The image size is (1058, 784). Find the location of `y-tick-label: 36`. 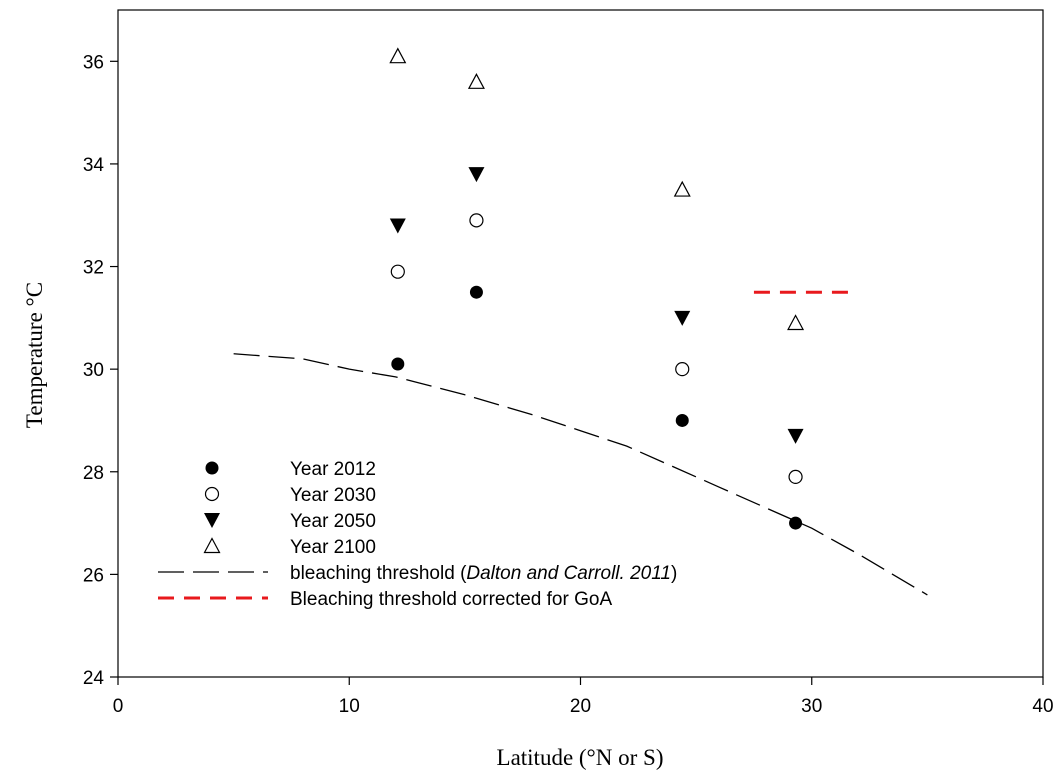

y-tick-label: 36 is located at coordinates (93, 62).